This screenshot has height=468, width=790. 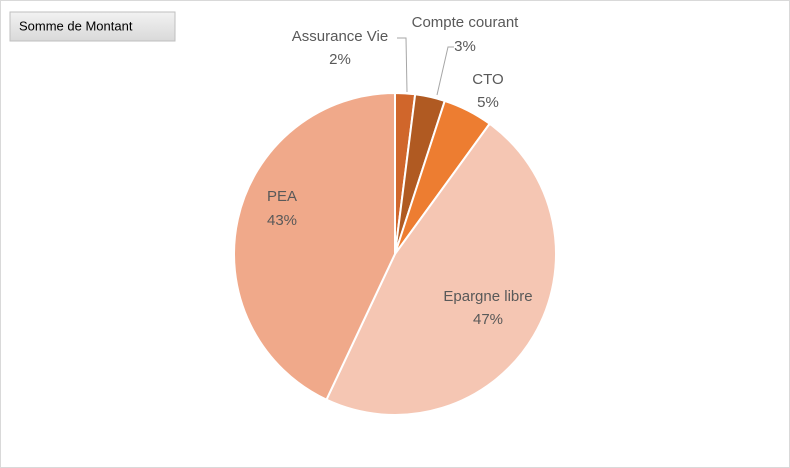 I want to click on data-label-category: Assurance Vie, so click(x=340, y=36).